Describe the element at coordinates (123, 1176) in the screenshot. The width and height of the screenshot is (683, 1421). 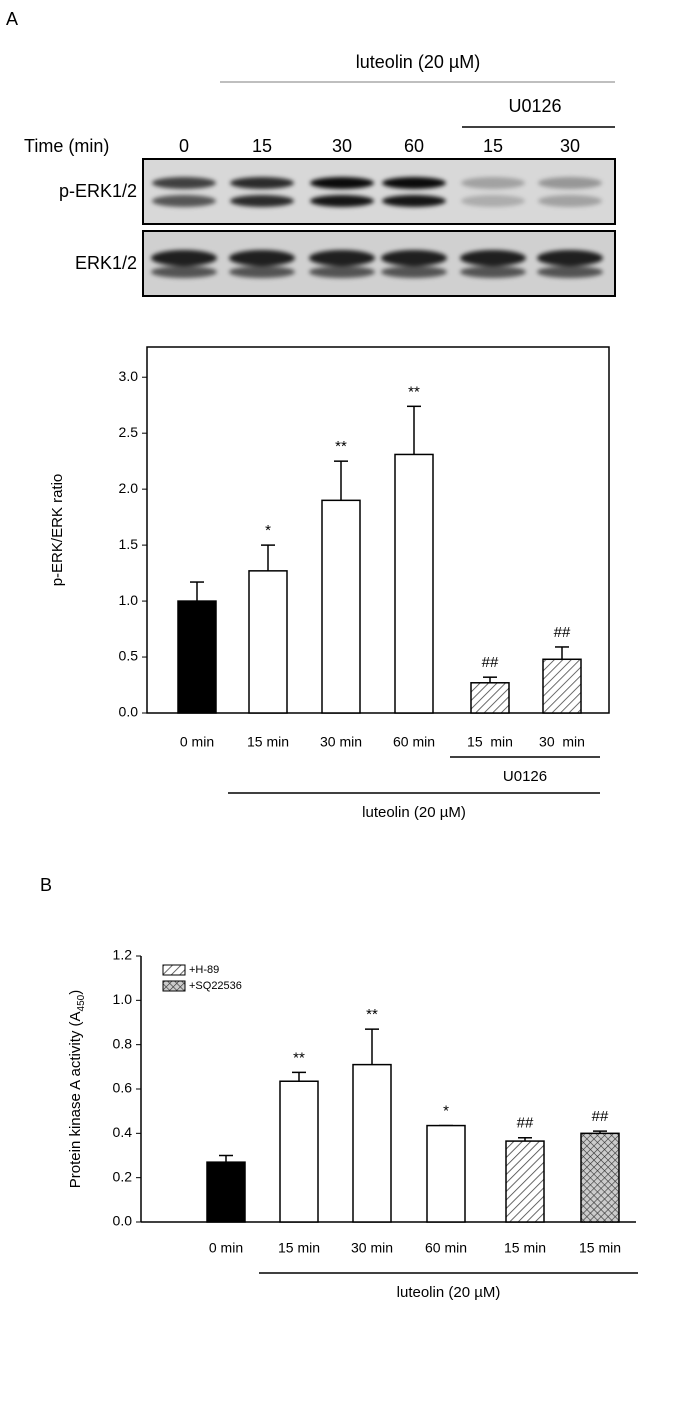
I see `y-tick-label: 0.2` at that location.